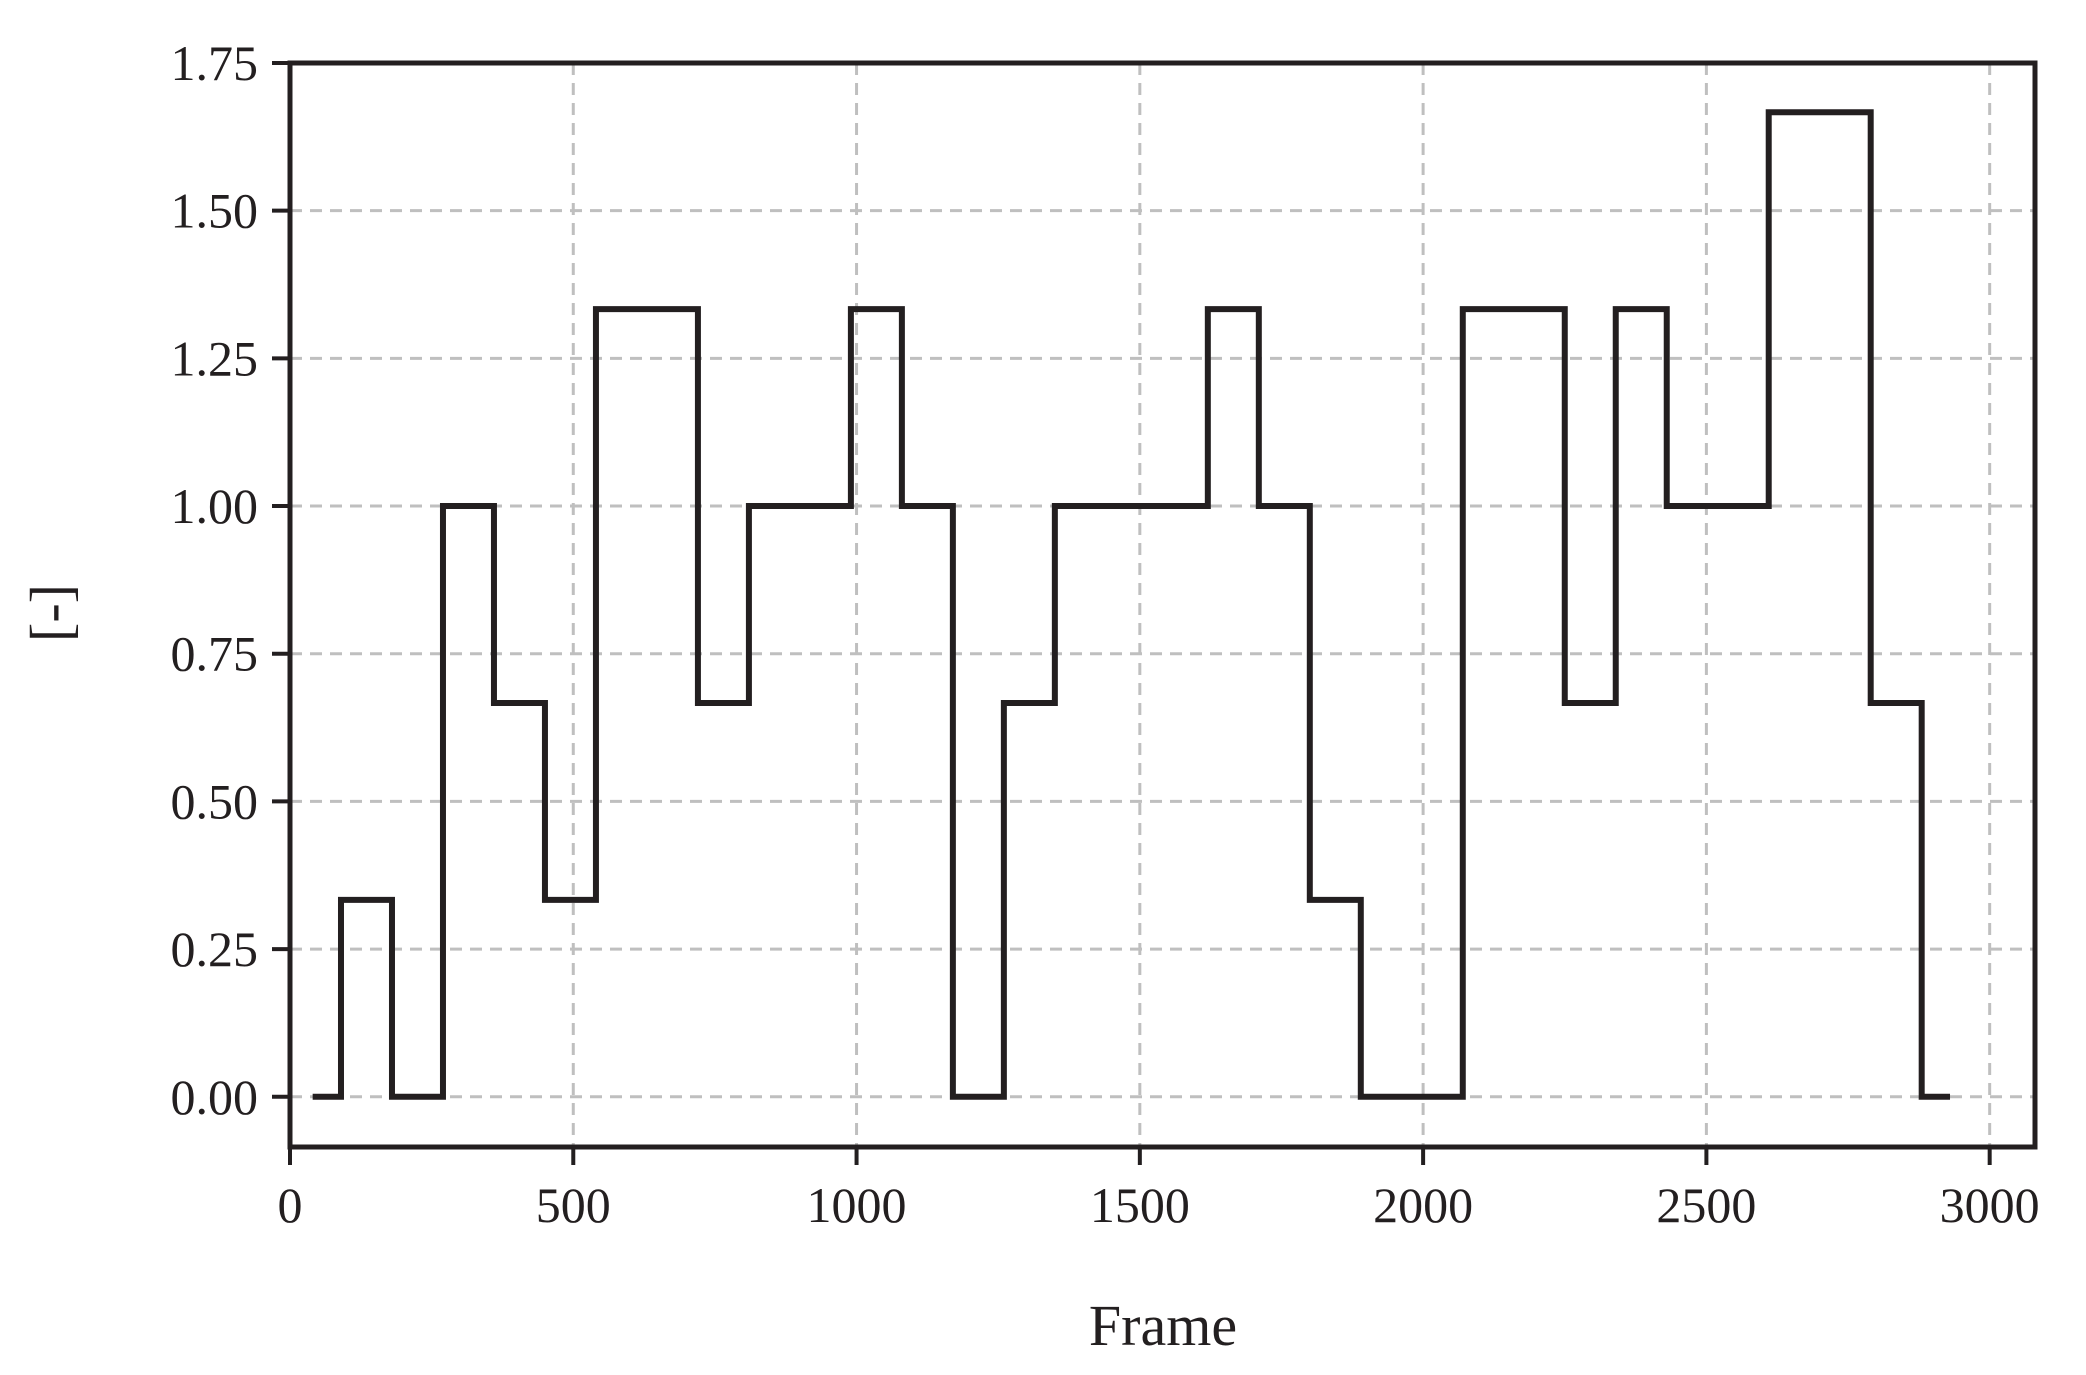 The image size is (2086, 1375). What do you see at coordinates (1706, 1205) in the screenshot?
I see `x-tick-label: 2500` at bounding box center [1706, 1205].